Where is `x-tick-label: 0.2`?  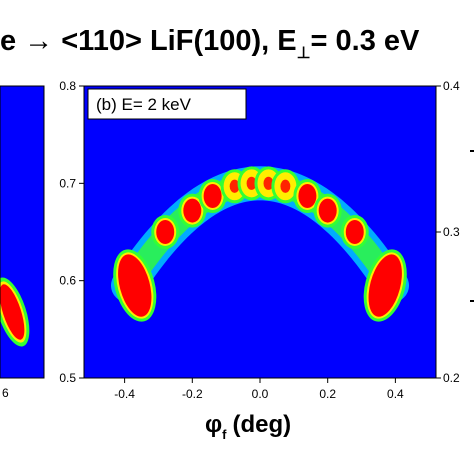 x-tick-label: 0.2 is located at coordinates (327, 394).